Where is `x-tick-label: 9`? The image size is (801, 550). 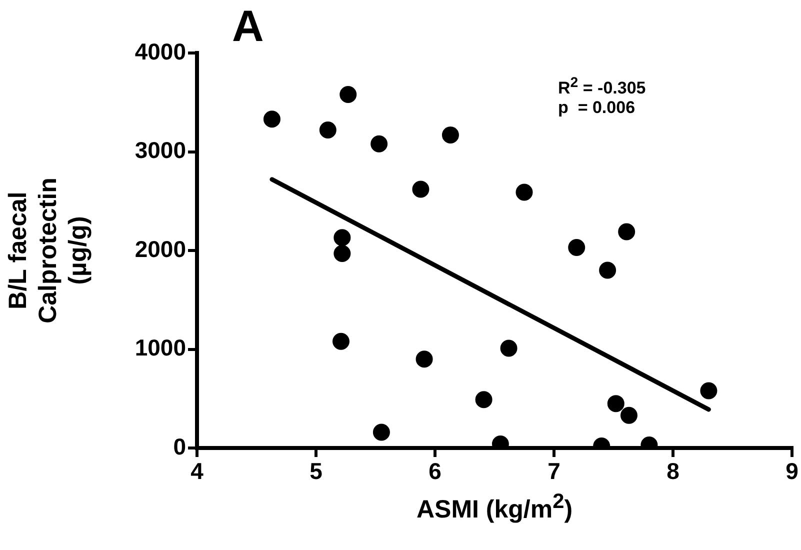
x-tick-label: 9 is located at coordinates (792, 471).